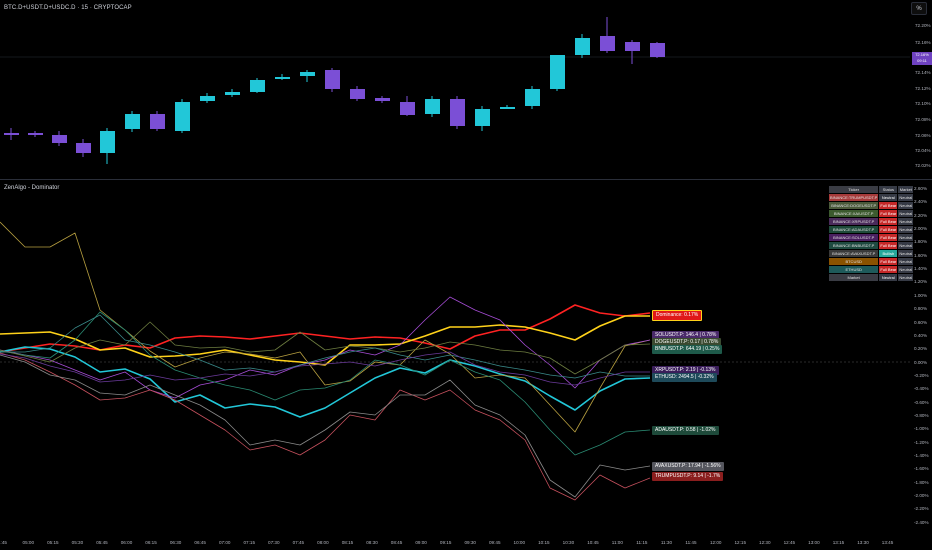 This screenshot has height=550, width=932. What do you see at coordinates (854, 213) in the screenshot?
I see `table-cell-ticker: BINANCE:XAIUSDT.P` at bounding box center [854, 213].